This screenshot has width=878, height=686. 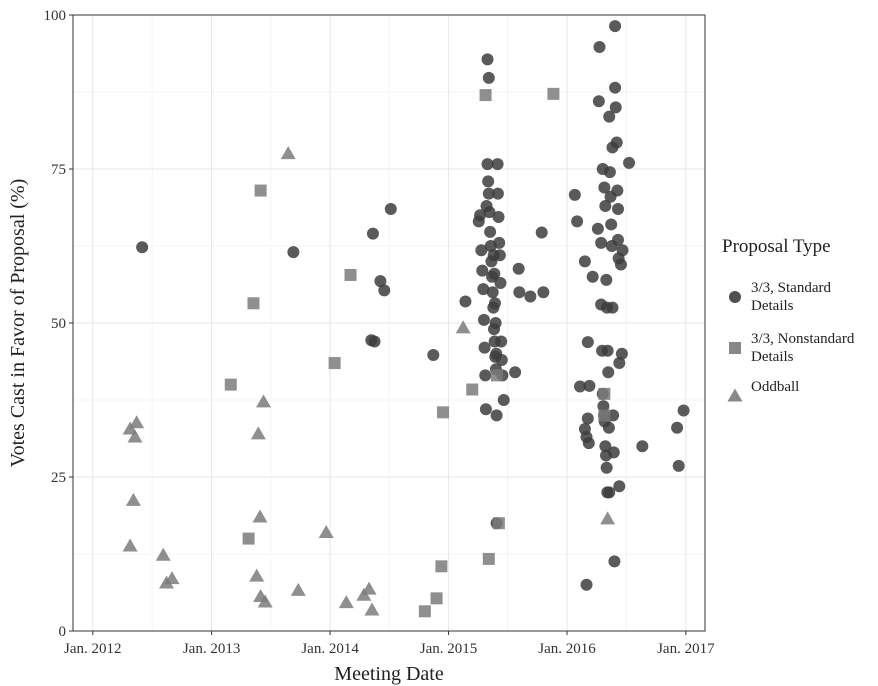 I want to click on legend-label-nonstandard: 3/3, Nonstandard, so click(x=803, y=339).